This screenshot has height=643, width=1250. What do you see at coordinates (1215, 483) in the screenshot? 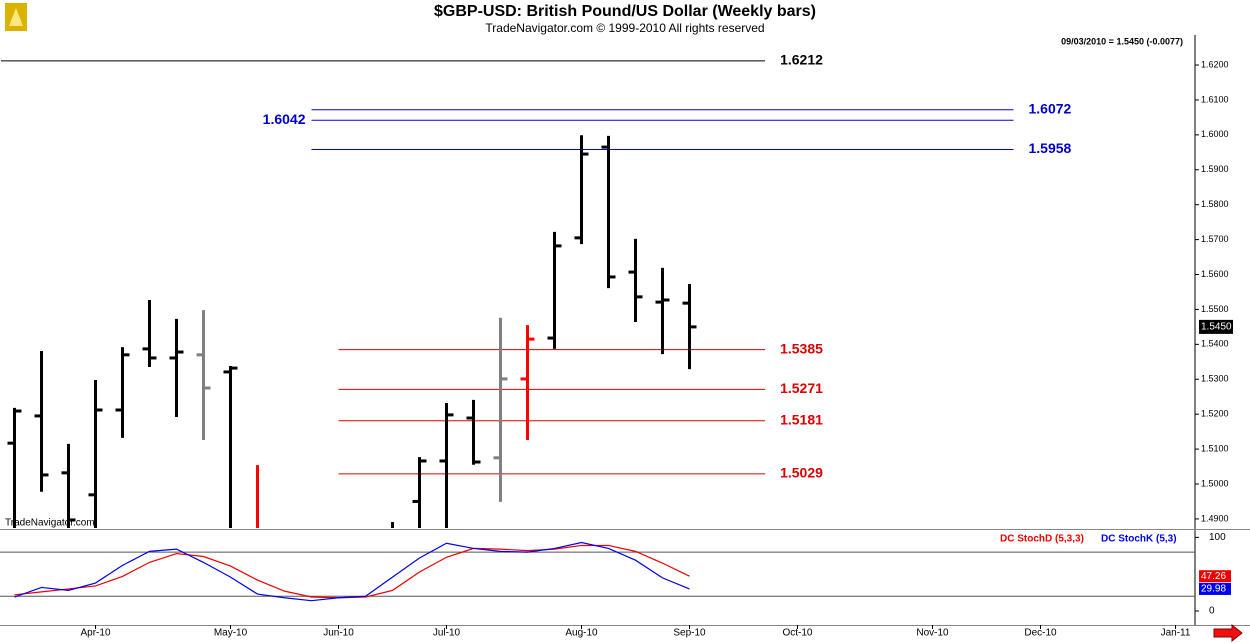
I see `y-tick-label: 1.5000` at bounding box center [1215, 483].